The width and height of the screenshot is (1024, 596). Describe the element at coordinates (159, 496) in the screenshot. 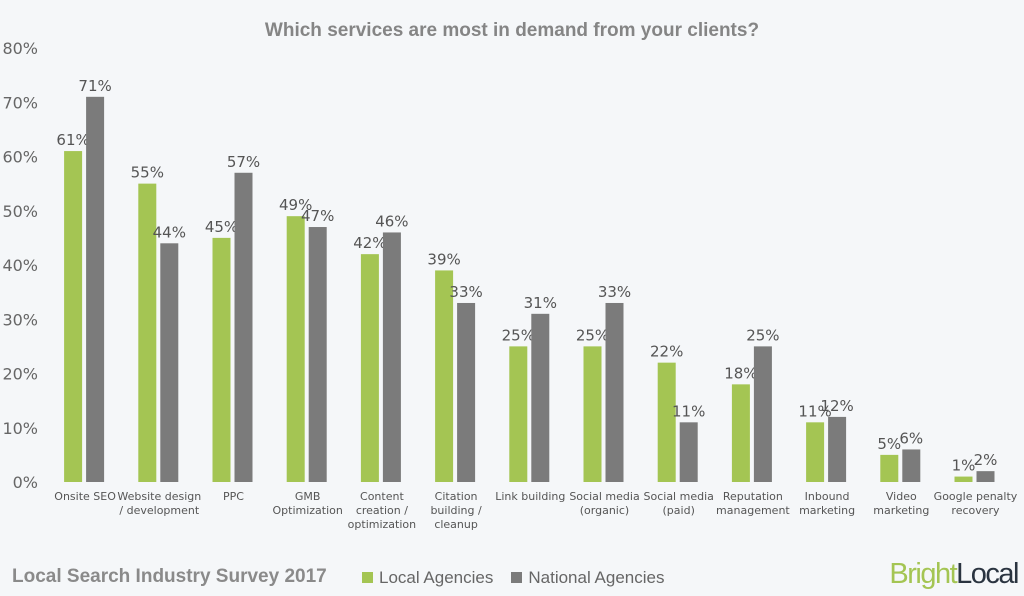

I see `x-tick-label: Website design` at that location.